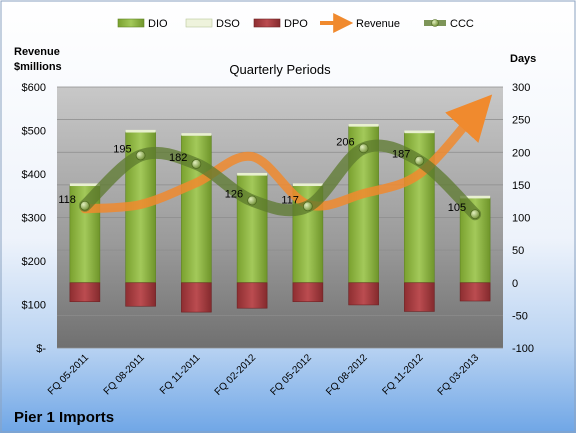  I want to click on left-tick-label: $600, so click(34, 88).